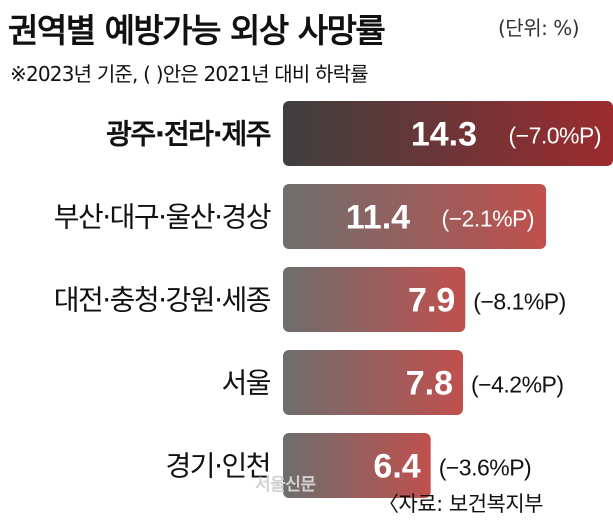  Describe the element at coordinates (245, 383) in the screenshot. I see `category-label: 서울` at that location.